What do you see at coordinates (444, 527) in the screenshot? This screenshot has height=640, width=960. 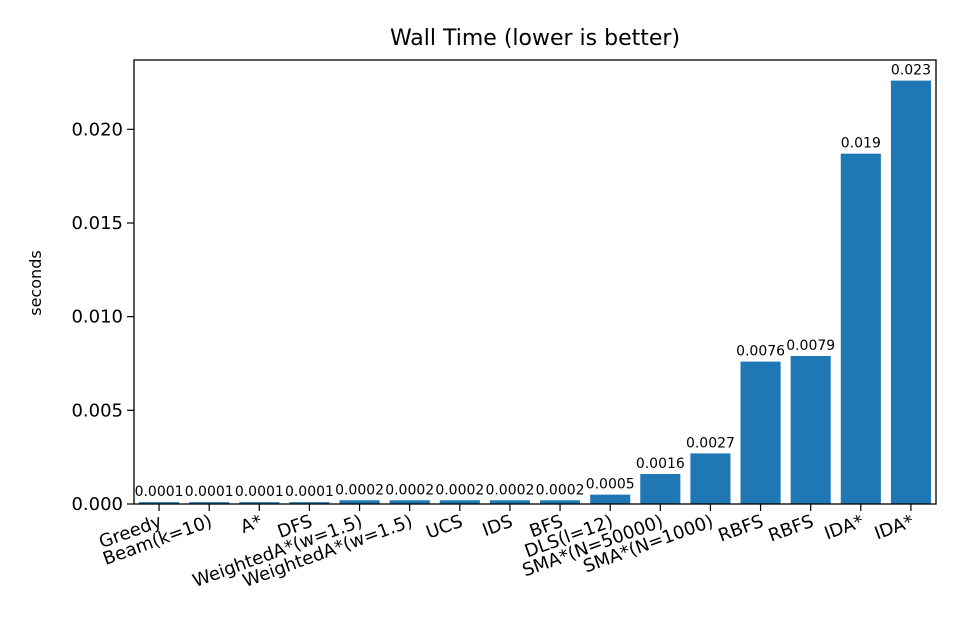 I see `x-tick-label: UCS` at bounding box center [444, 527].